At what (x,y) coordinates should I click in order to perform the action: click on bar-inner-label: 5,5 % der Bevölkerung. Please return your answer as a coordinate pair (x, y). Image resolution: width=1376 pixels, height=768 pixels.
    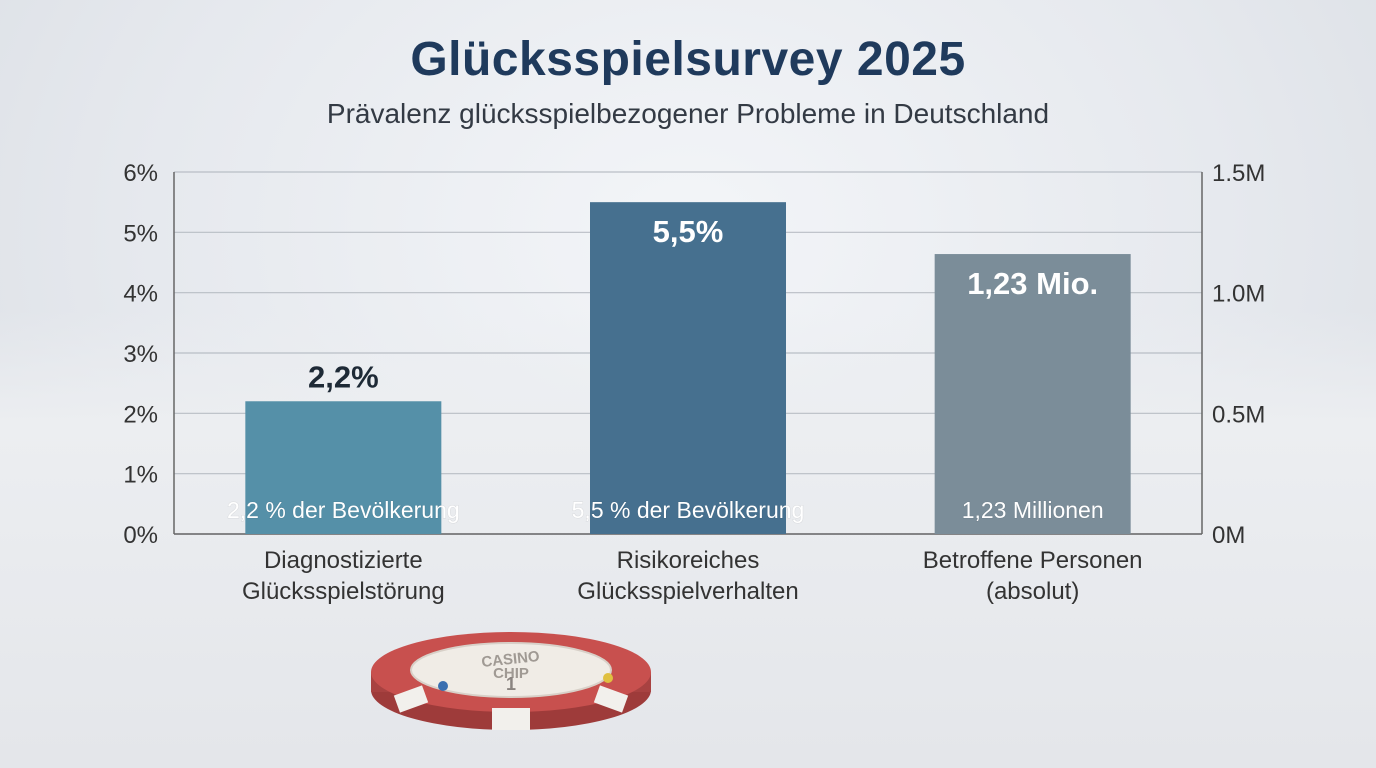
    Looking at the image, I should click on (688, 510).